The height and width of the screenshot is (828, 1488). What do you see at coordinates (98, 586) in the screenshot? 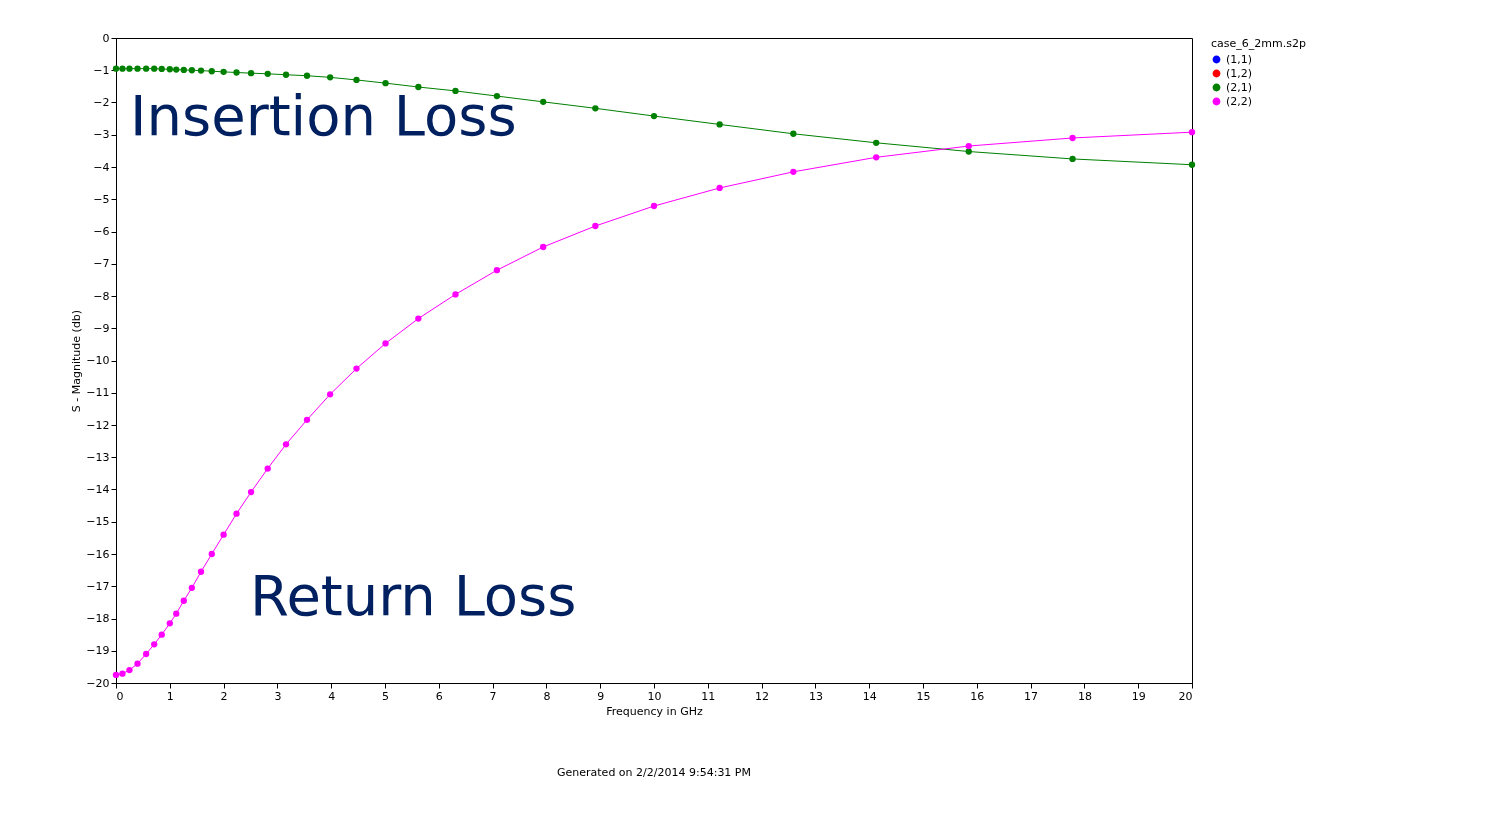
I see `y-tick-label: −17` at bounding box center [98, 586].